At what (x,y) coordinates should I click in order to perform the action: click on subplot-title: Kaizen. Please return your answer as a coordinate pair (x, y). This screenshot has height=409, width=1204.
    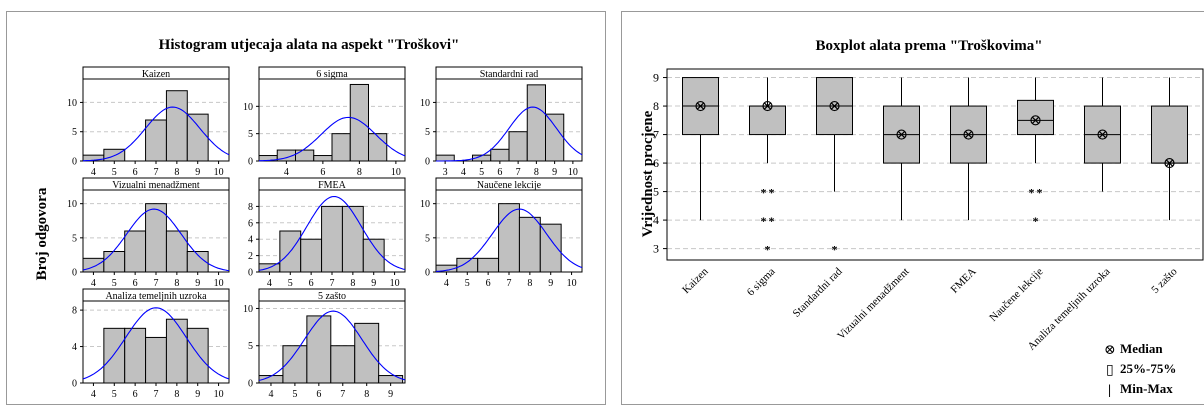
    Looking at the image, I should click on (156, 74).